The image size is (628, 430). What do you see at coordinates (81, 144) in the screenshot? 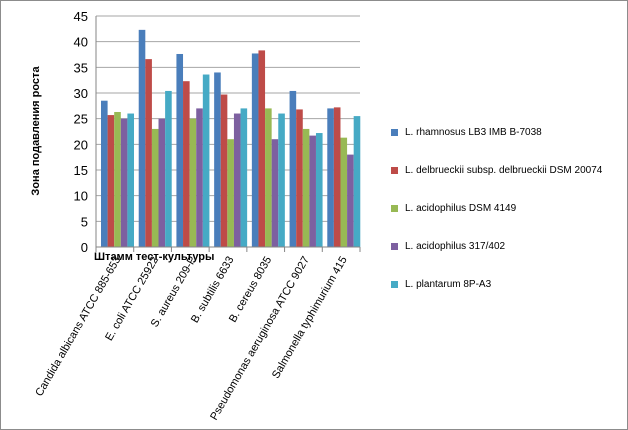
I see `y-tick-label: 20` at bounding box center [81, 144].